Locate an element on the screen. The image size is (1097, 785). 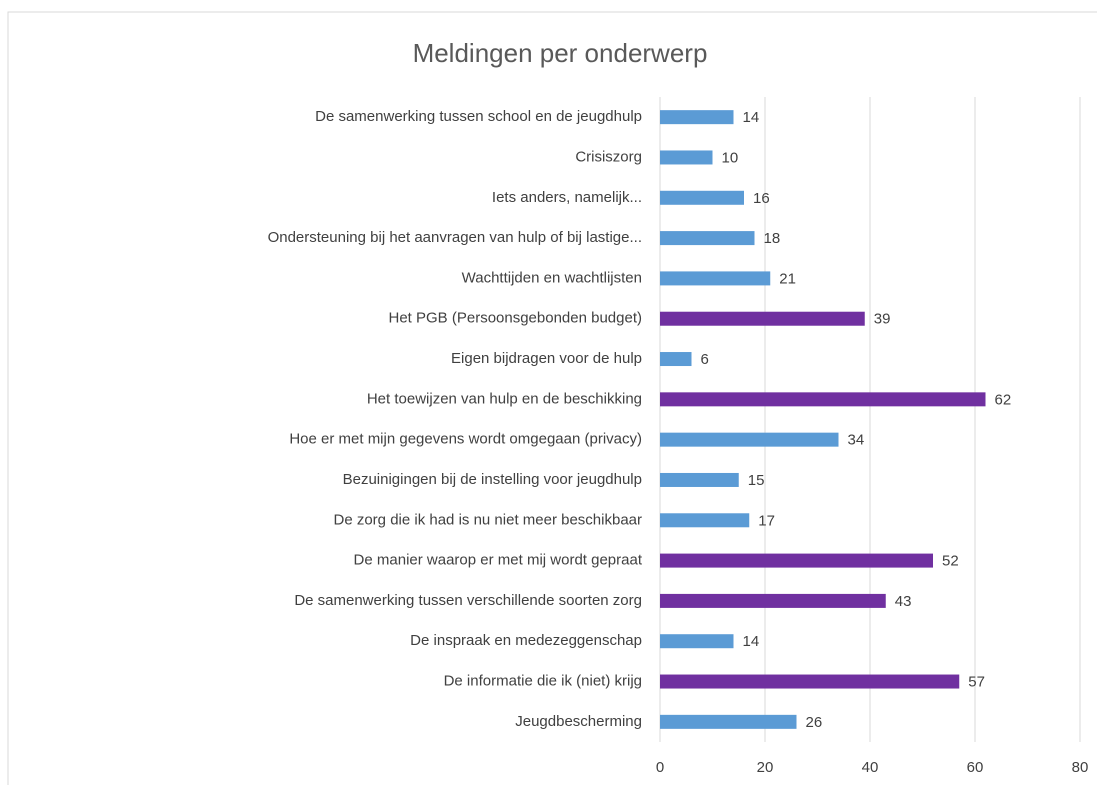
data-label: 43 is located at coordinates (903, 601).